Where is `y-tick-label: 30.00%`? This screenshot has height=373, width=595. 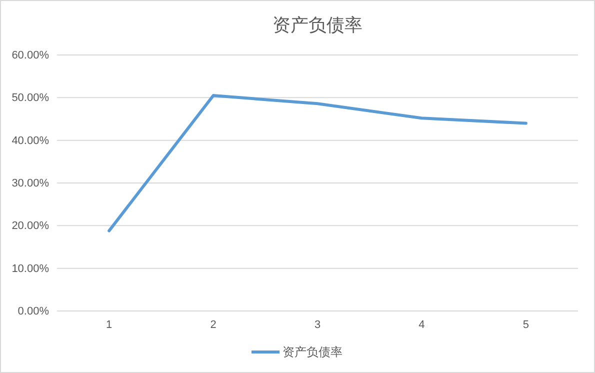
y-tick-label: 30.00% is located at coordinates (31, 184).